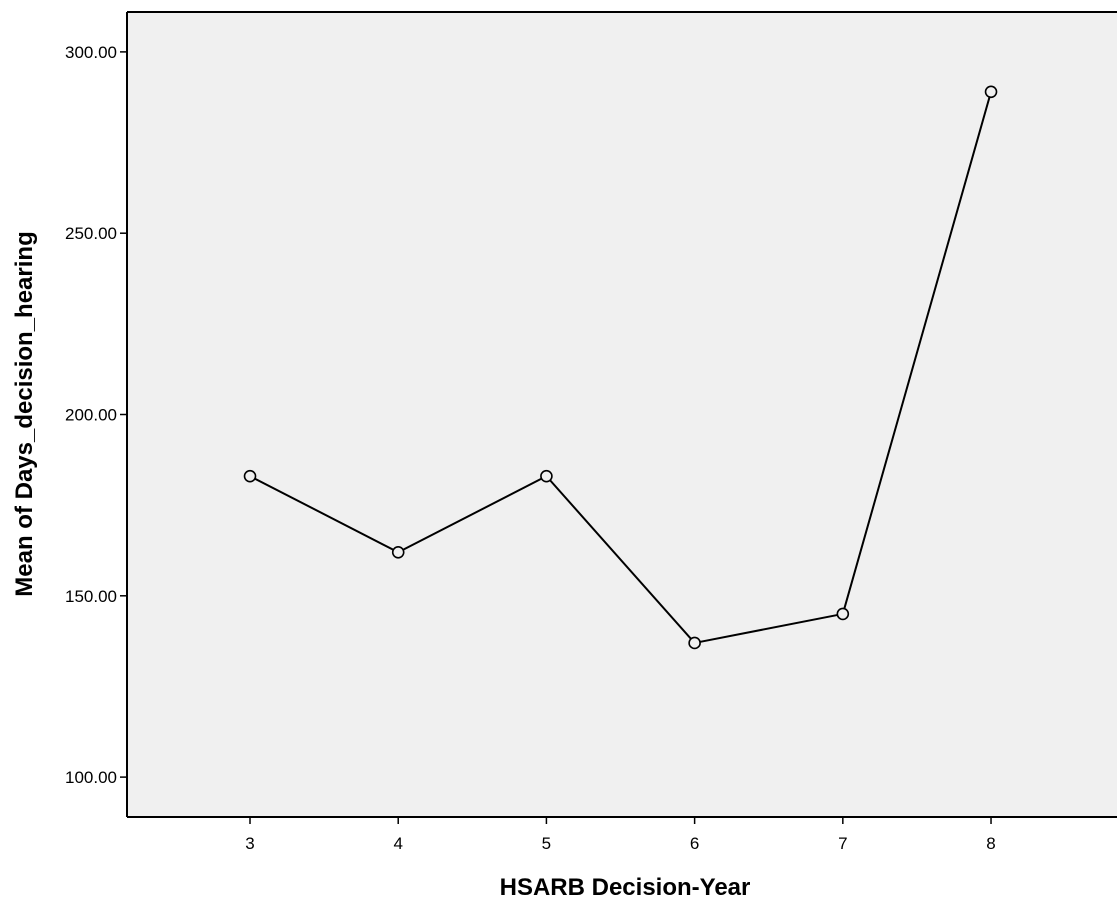 Image resolution: width=1117 pixels, height=899 pixels. What do you see at coordinates (842, 843) in the screenshot?
I see `x-tick-label: 7` at bounding box center [842, 843].